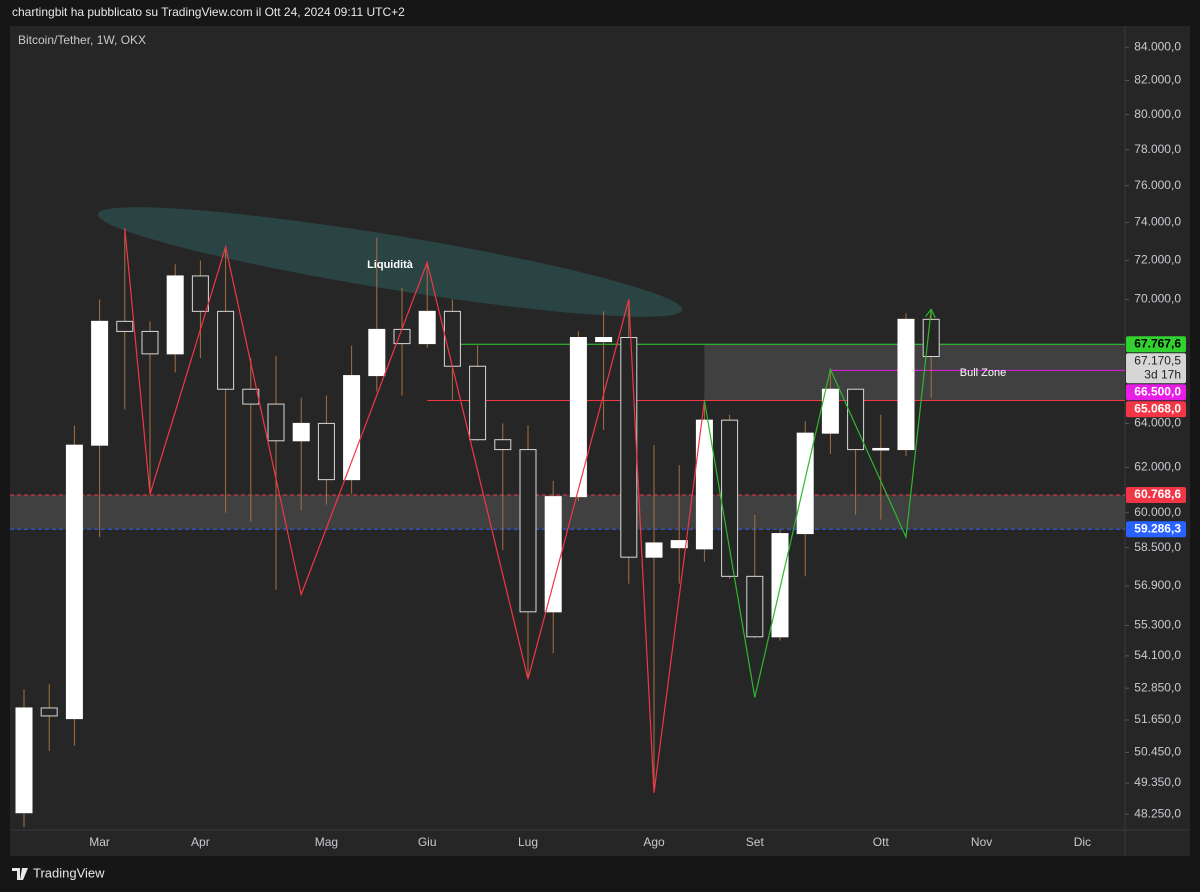 This screenshot has height=892, width=1200. Describe the element at coordinates (1157, 585) in the screenshot. I see `y-tick-label: 56.900,0` at that location.